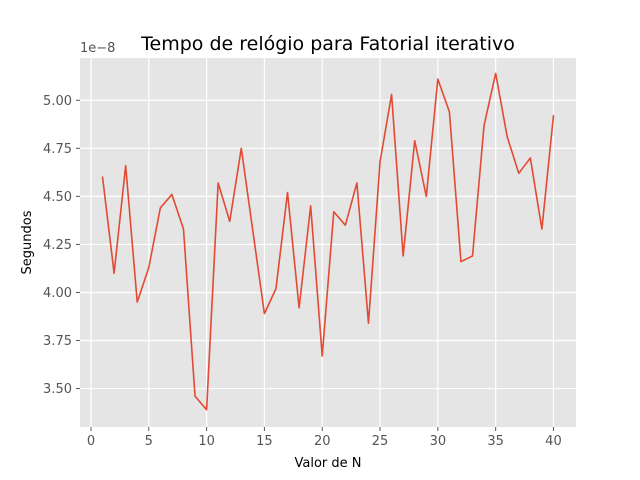 Image resolution: width=640 pixels, height=480 pixels. I want to click on y-tick-label: 4.75, so click(57, 149).